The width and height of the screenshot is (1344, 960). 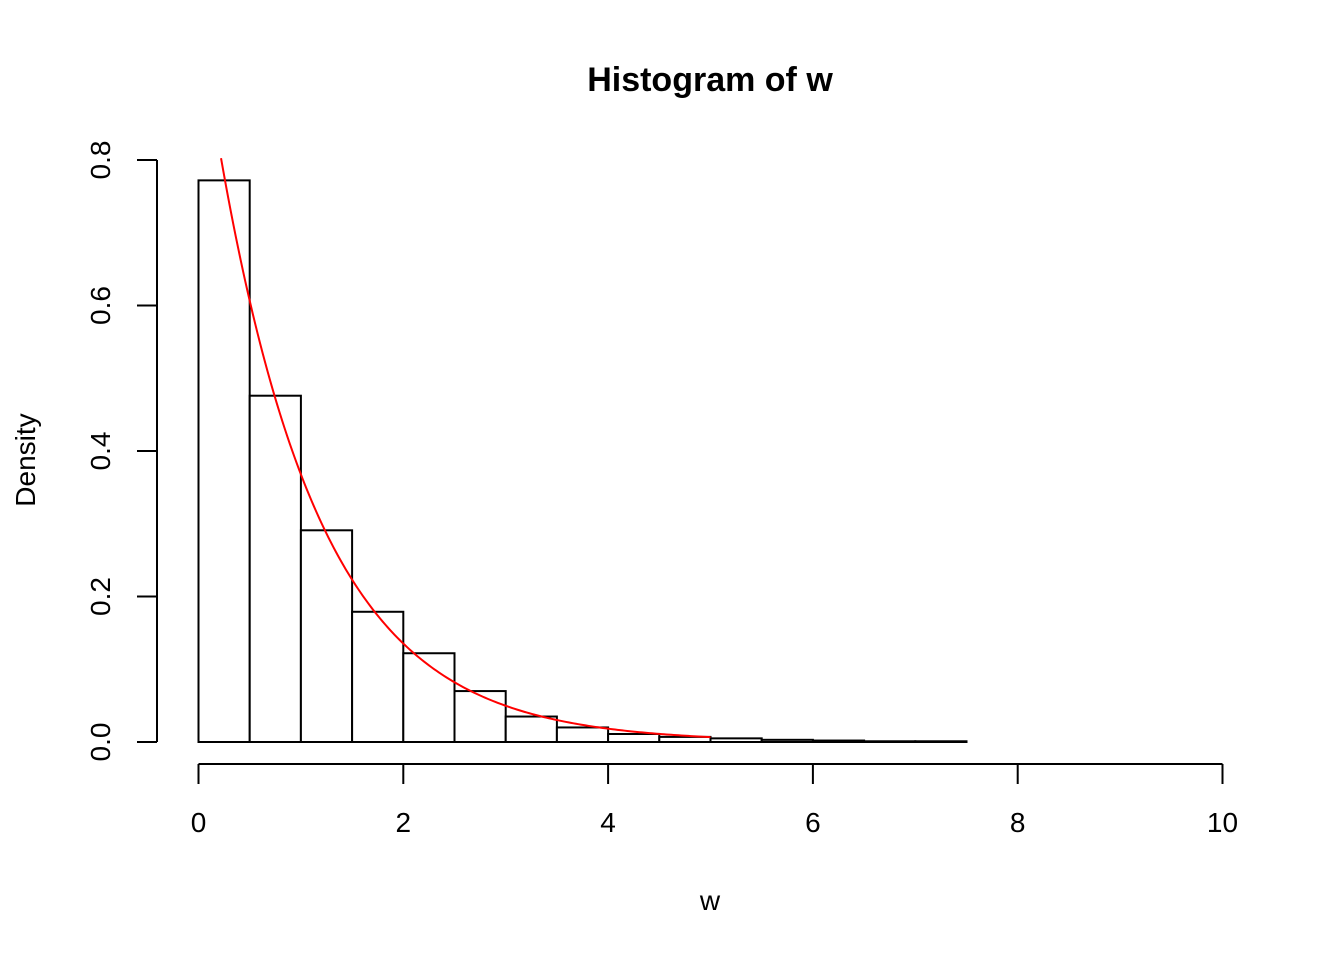 I want to click on x-axis-label: w, so click(x=710, y=900).